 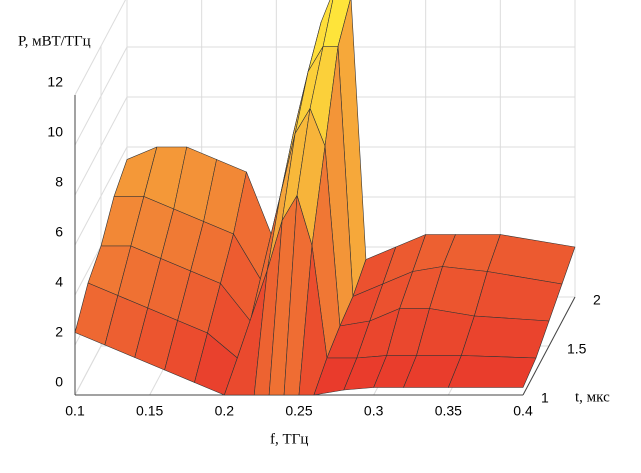 What do you see at coordinates (75, 411) in the screenshot?
I see `x-tick-label: 0.1` at bounding box center [75, 411].